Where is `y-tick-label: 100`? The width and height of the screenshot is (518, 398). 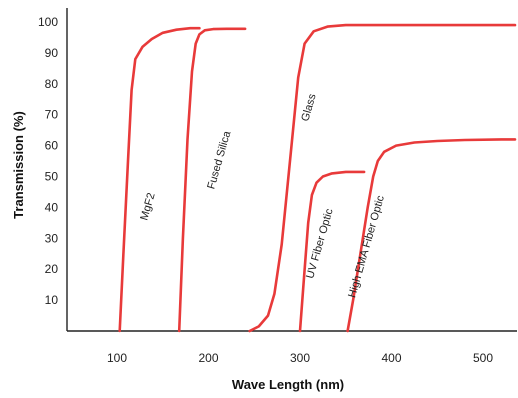 y-tick-label: 100 is located at coordinates (48, 22).